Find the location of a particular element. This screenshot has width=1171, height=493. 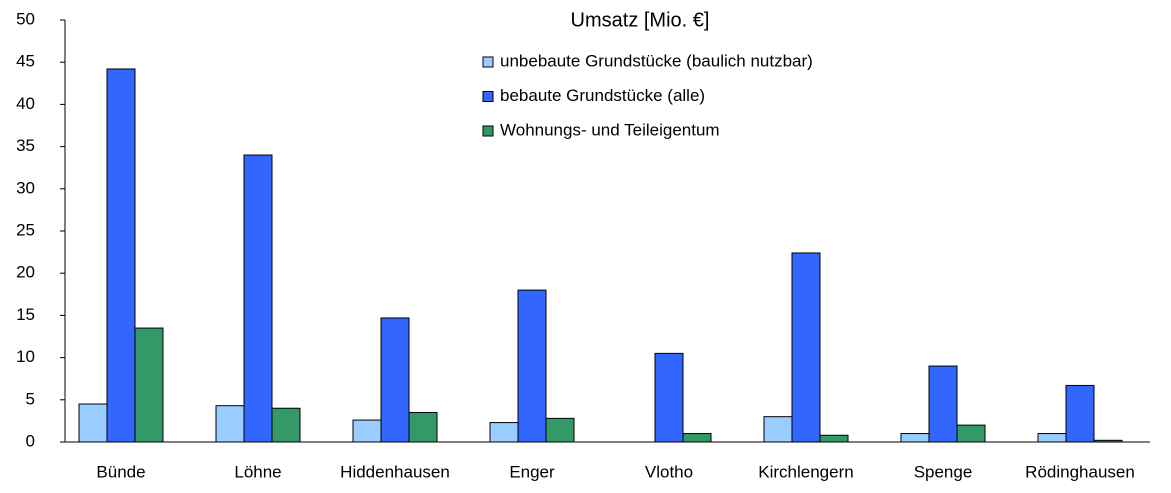

legend-label: Wohnungs- und Teileigentum is located at coordinates (610, 129).